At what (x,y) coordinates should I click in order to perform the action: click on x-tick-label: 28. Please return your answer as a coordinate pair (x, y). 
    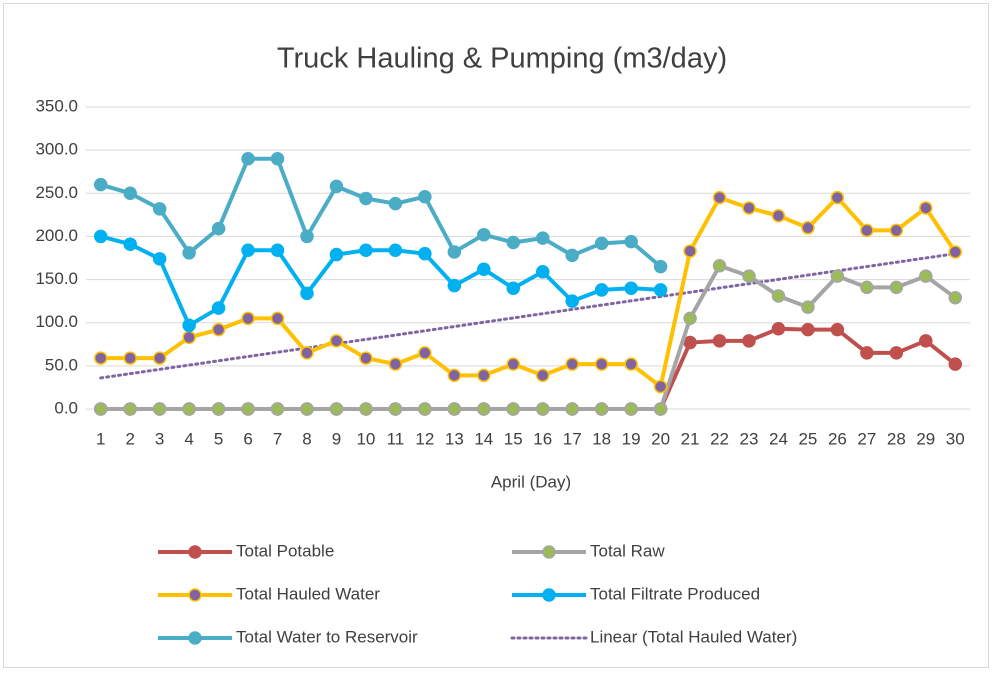
    Looking at the image, I should click on (896, 438).